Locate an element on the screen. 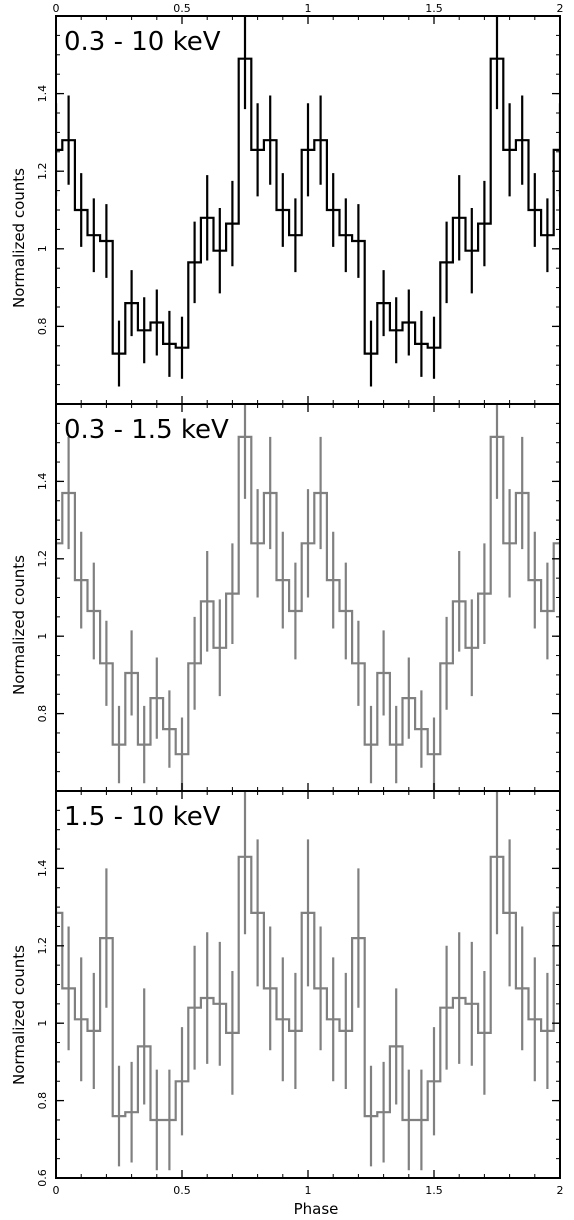  x-tick-label-bottom: 0 is located at coordinates (56, 1190).